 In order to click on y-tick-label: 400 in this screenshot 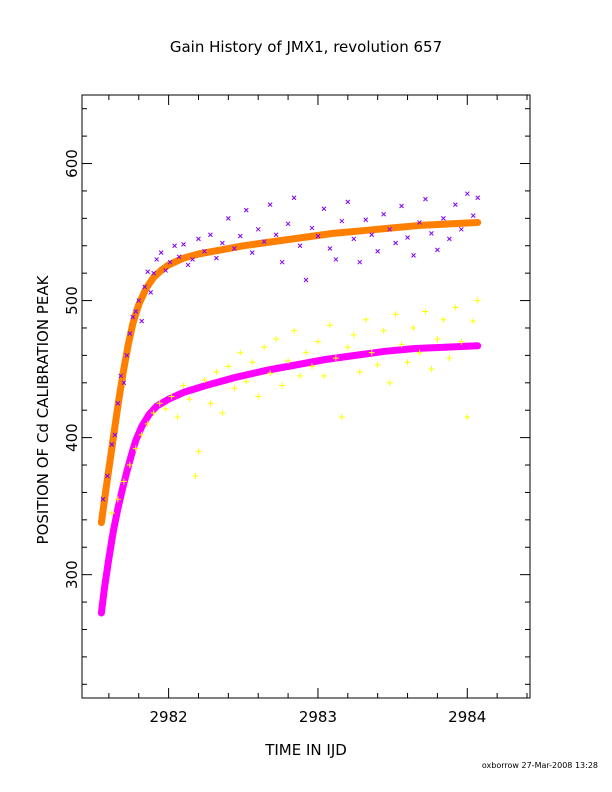, I will do `click(72, 437)`.